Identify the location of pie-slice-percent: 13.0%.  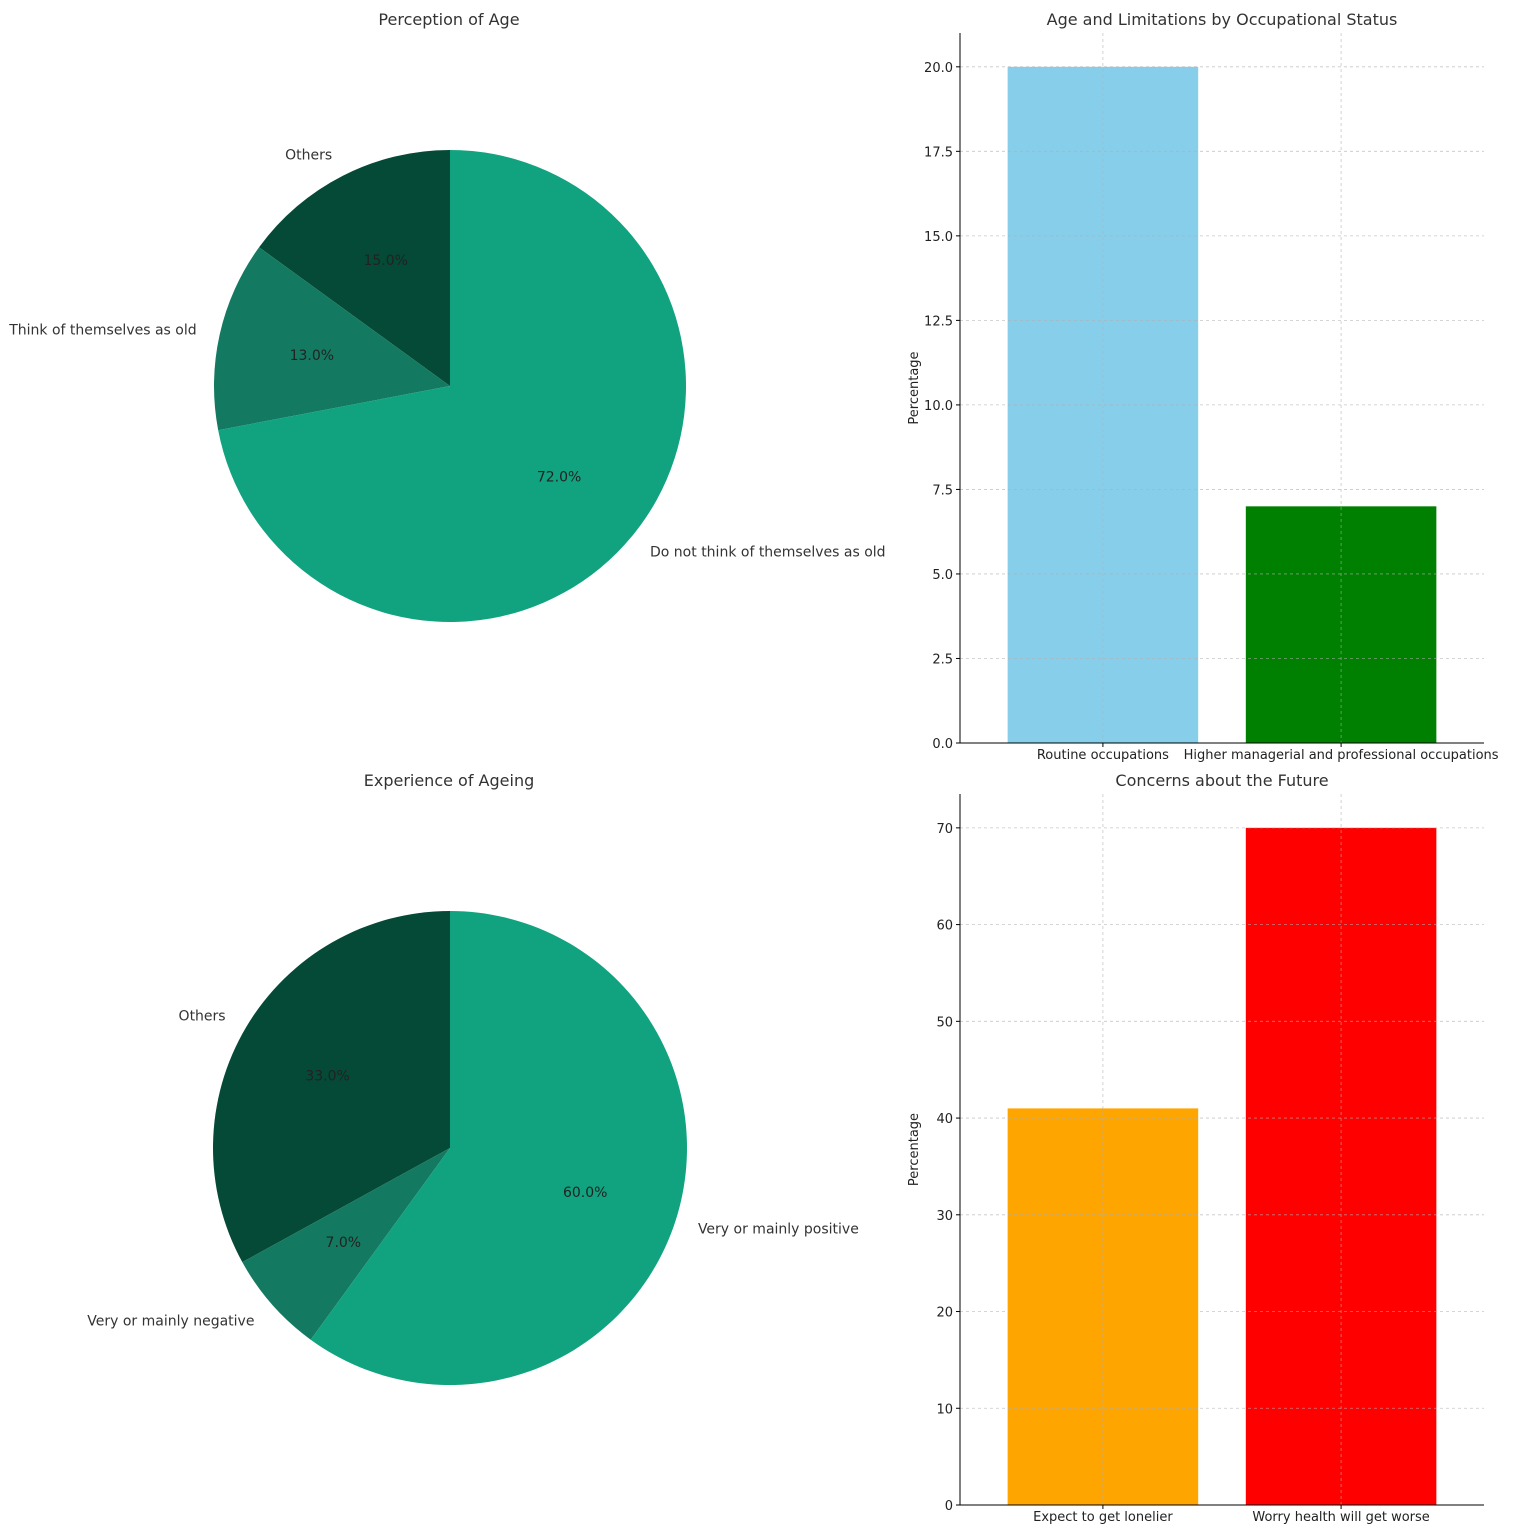
(312, 356).